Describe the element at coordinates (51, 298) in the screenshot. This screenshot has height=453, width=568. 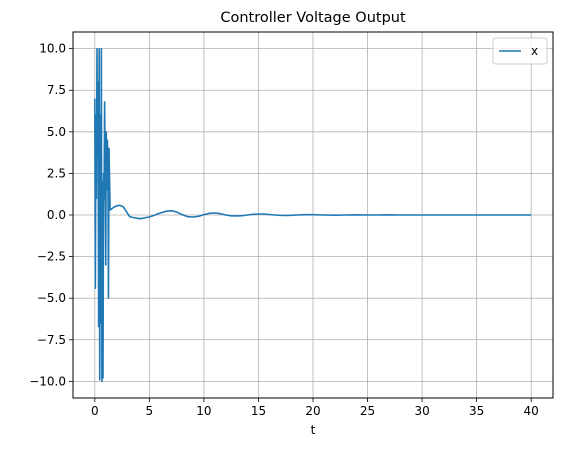
I see `y-tick-label: −5.0` at that location.